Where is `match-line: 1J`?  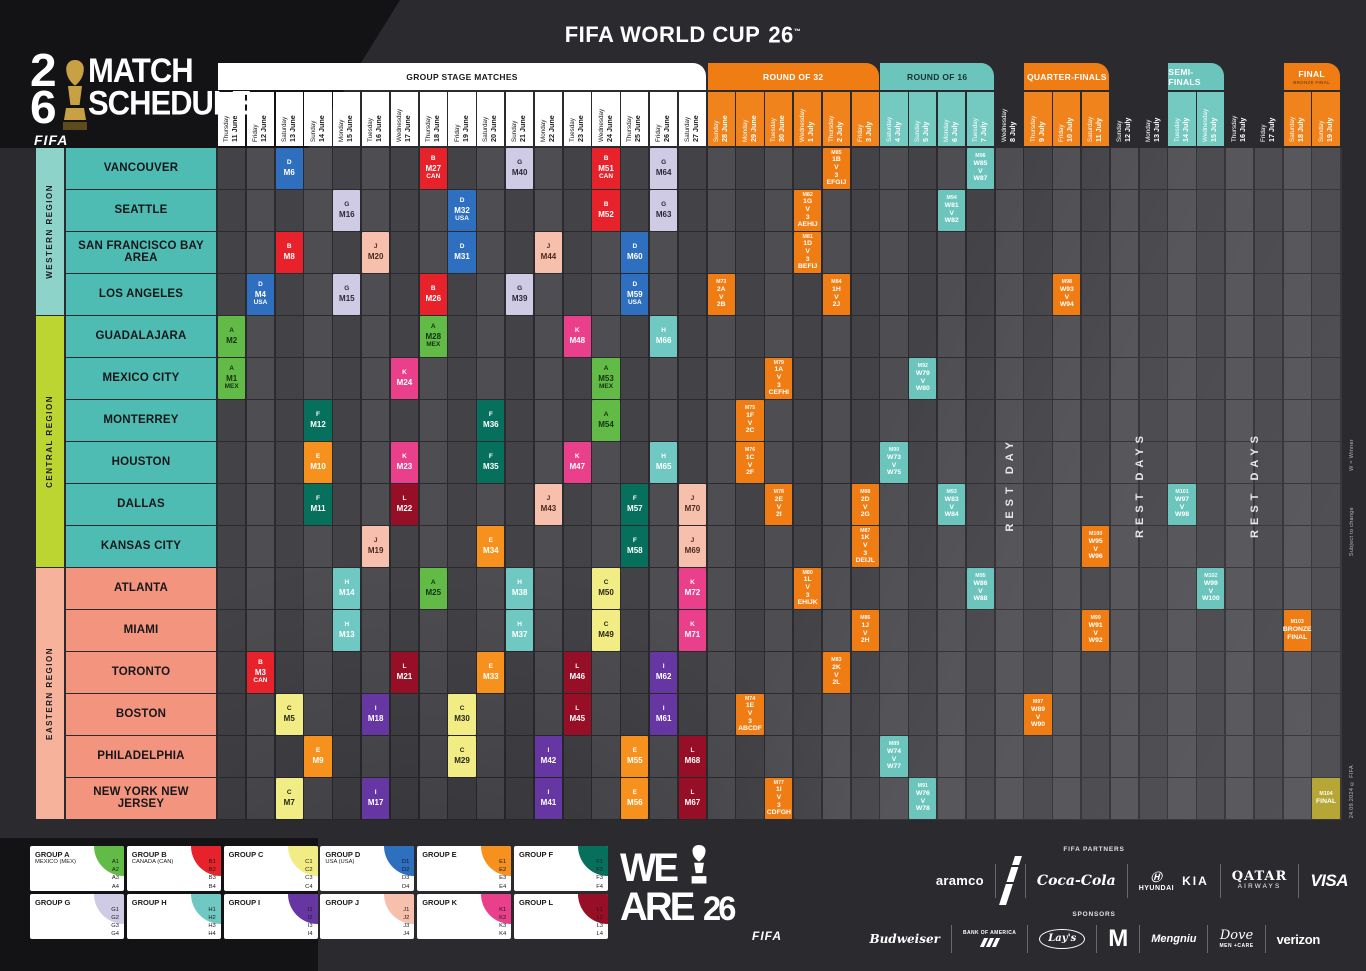
match-line: 1J is located at coordinates (865, 626).